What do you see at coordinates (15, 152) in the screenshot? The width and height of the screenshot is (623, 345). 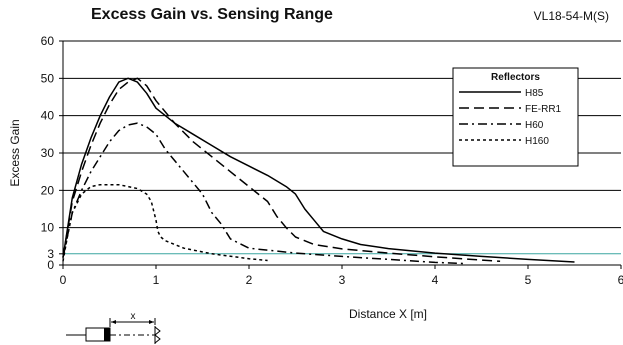 I see `y-axis-label: Excess Gain` at bounding box center [15, 152].